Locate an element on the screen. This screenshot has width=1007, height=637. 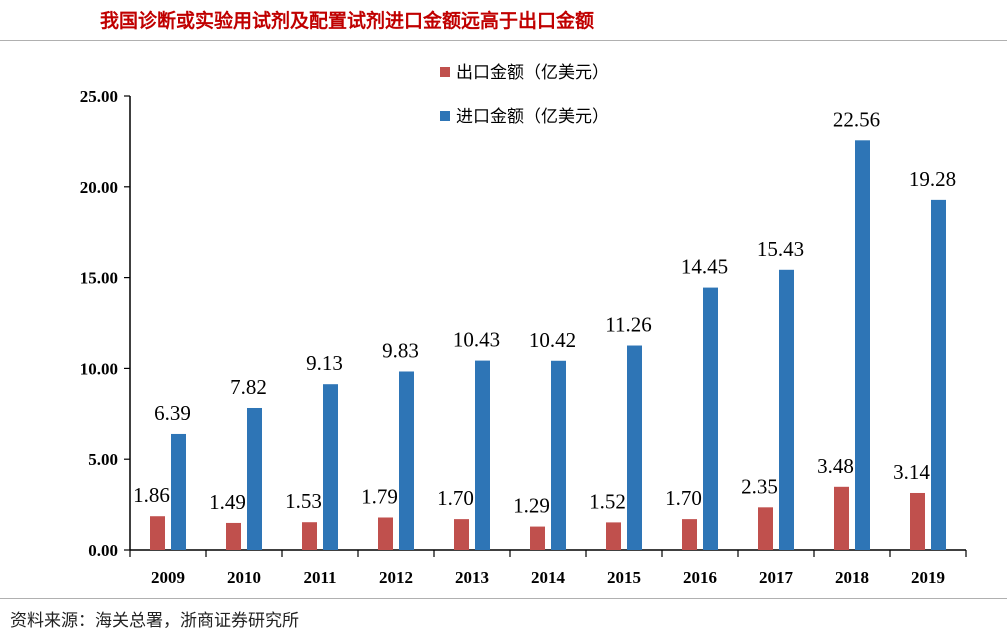
y-tick-label: 5.00 is located at coordinates (103, 459).